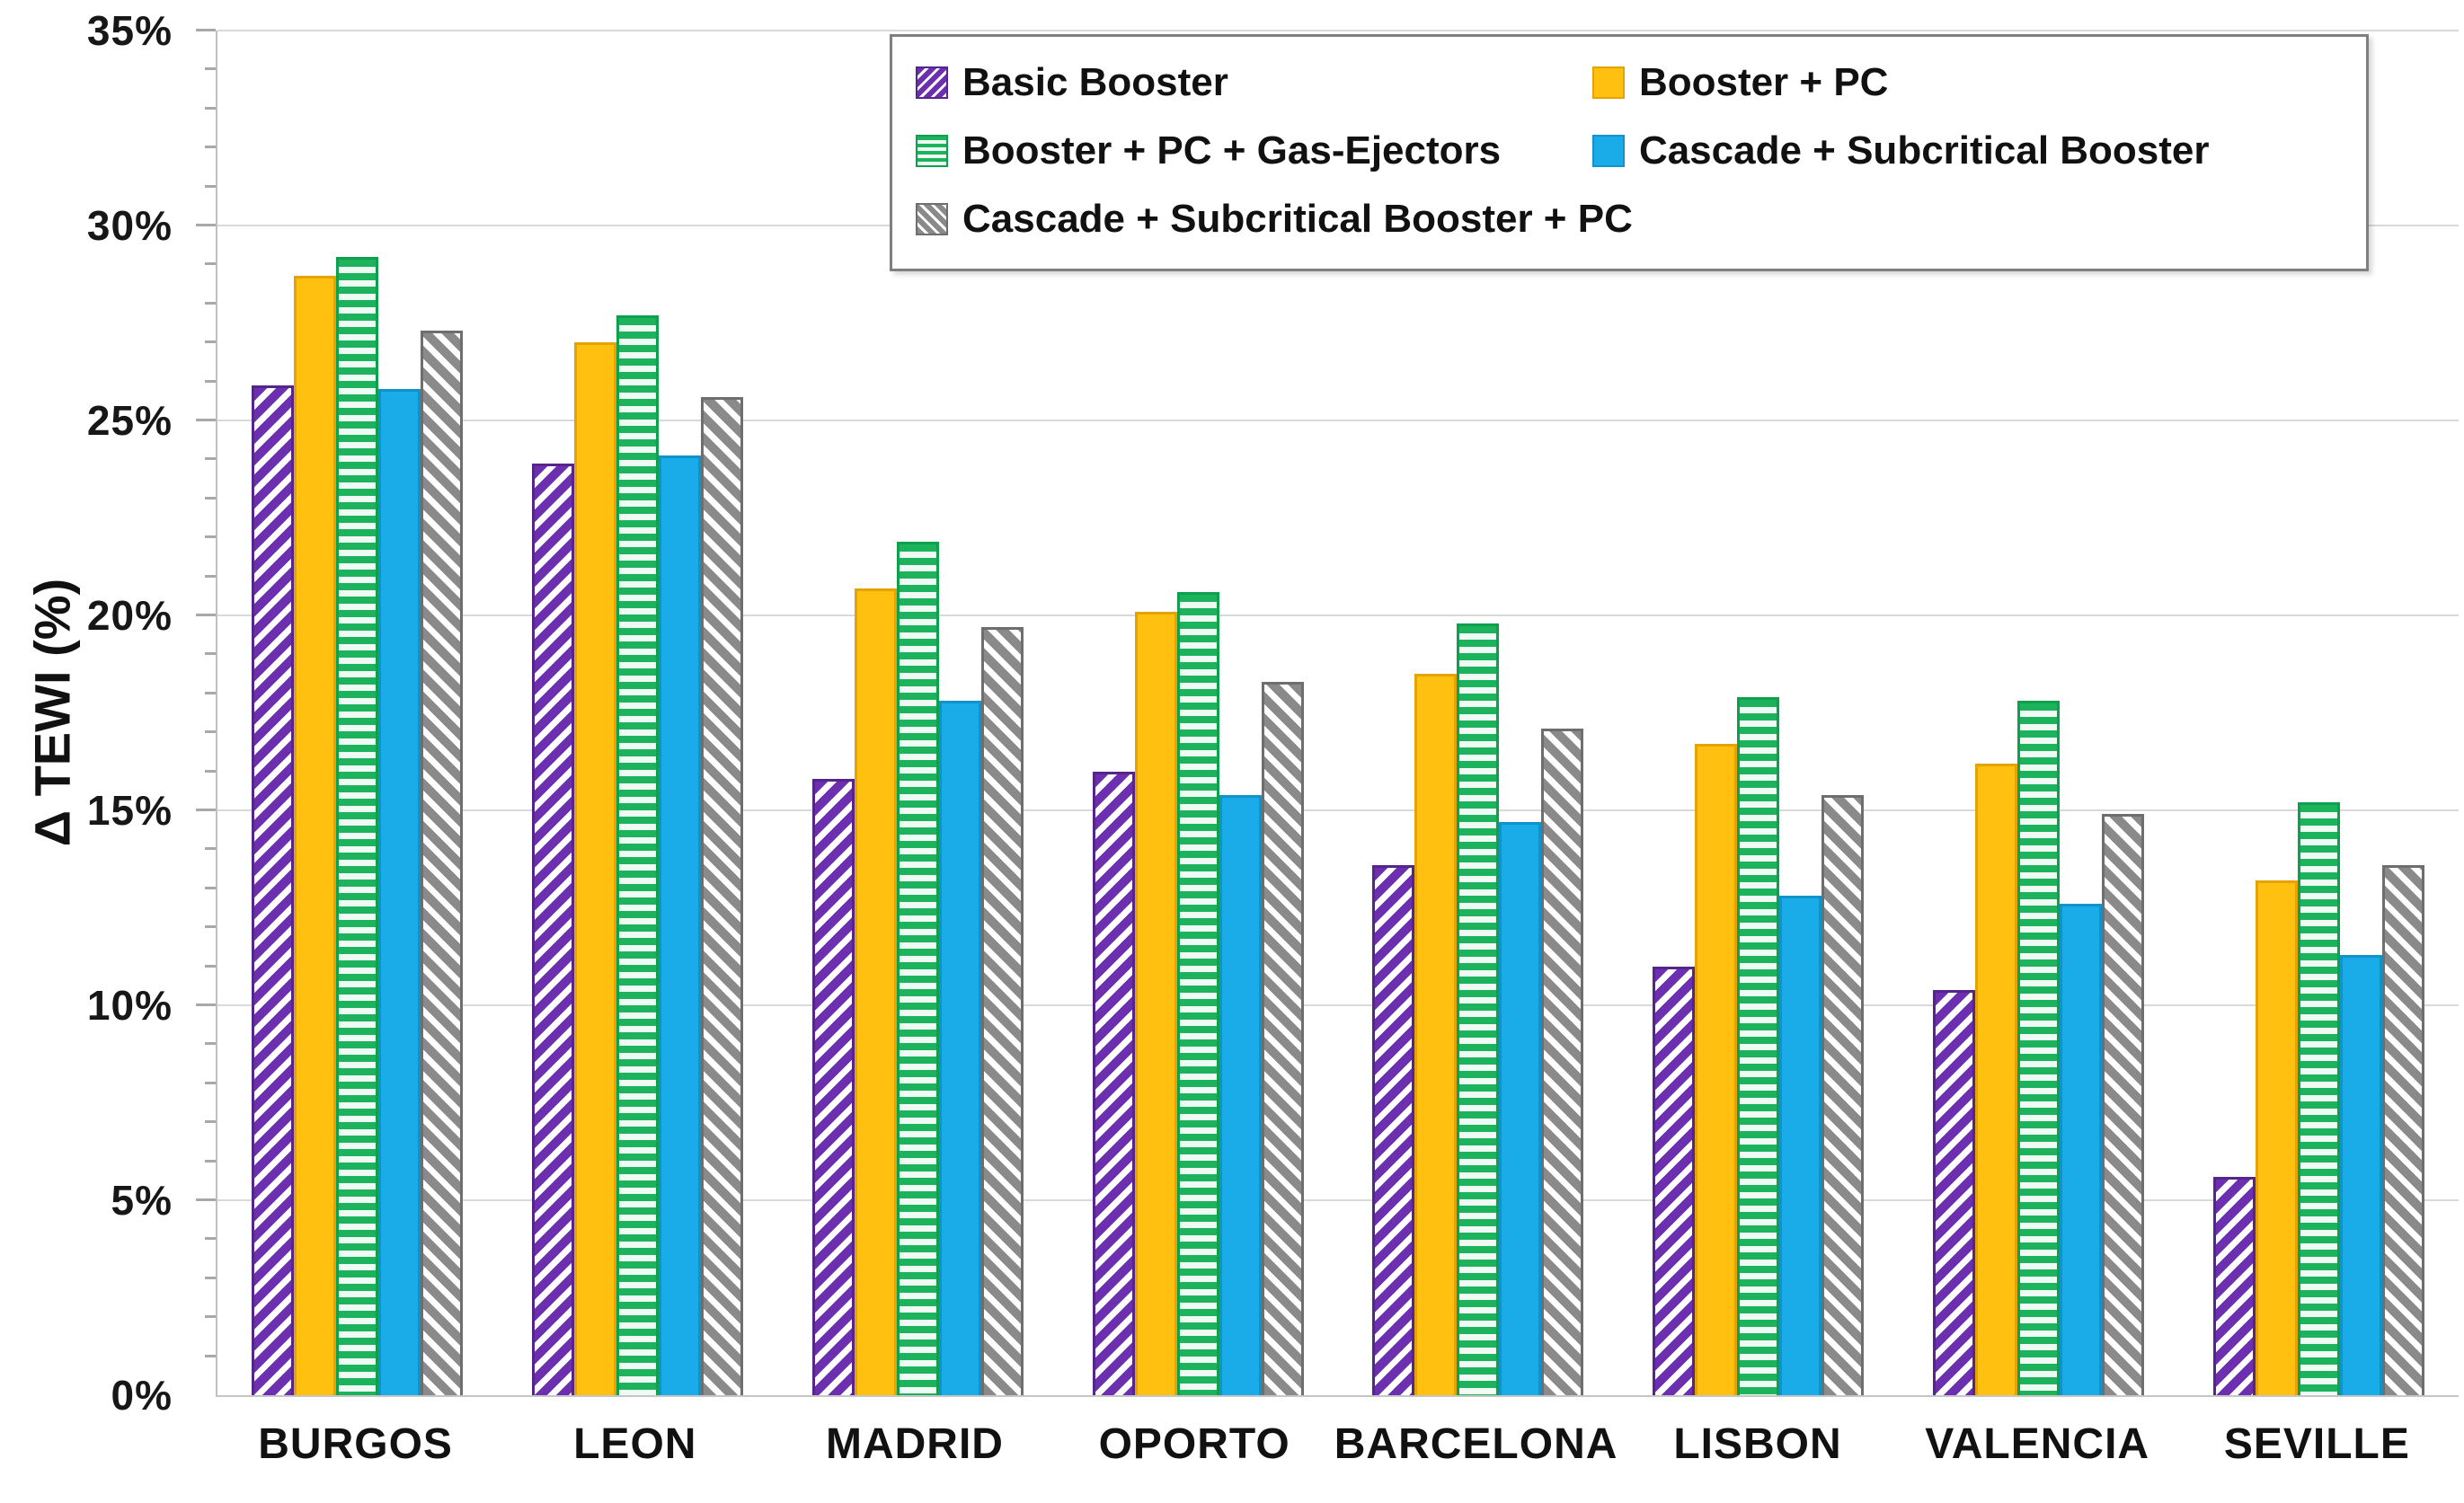 The image size is (2464, 1503). What do you see at coordinates (638, 855) in the screenshot?
I see `bar-leon-booster-pc-gas-ejectors` at bounding box center [638, 855].